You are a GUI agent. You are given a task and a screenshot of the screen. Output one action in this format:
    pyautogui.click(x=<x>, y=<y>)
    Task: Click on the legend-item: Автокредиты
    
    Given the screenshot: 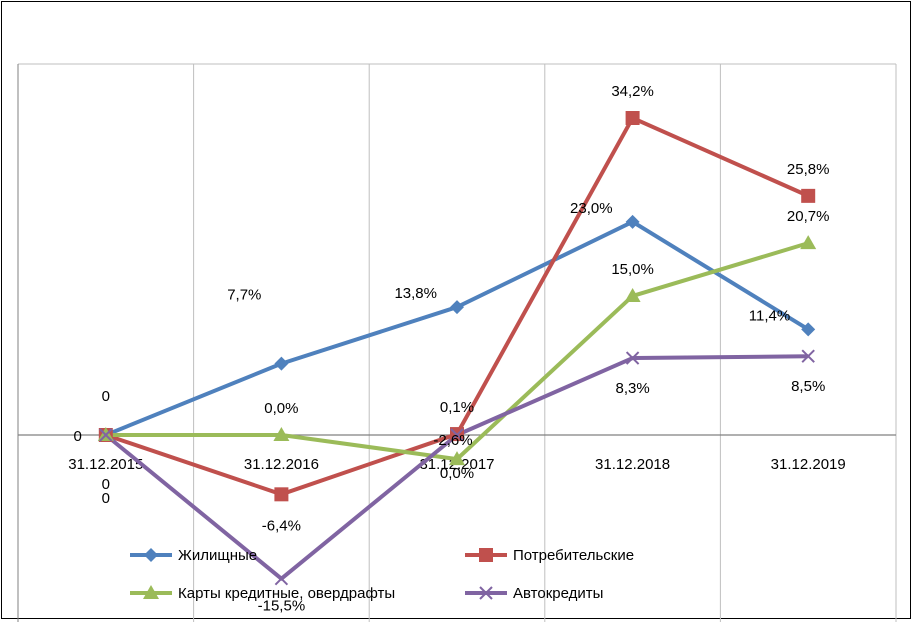 What is the action you would take?
    pyautogui.click(x=534, y=593)
    